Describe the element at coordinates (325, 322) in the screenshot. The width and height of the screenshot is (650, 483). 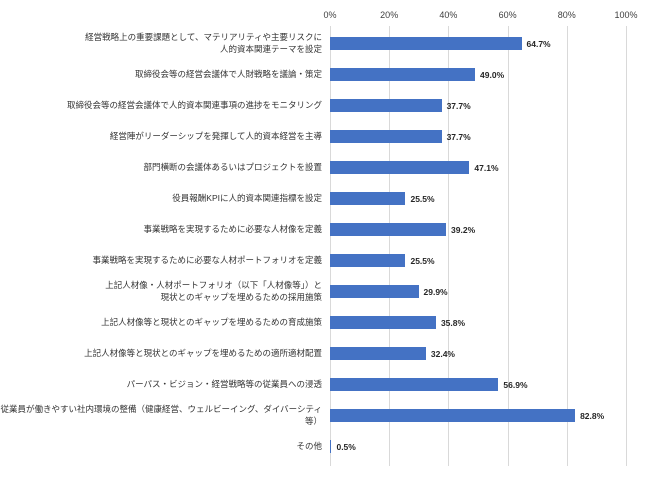
I see `bar-row: 上記人材像等と現状とのギャップを埋めるための育成施策 35.8%` at that location.